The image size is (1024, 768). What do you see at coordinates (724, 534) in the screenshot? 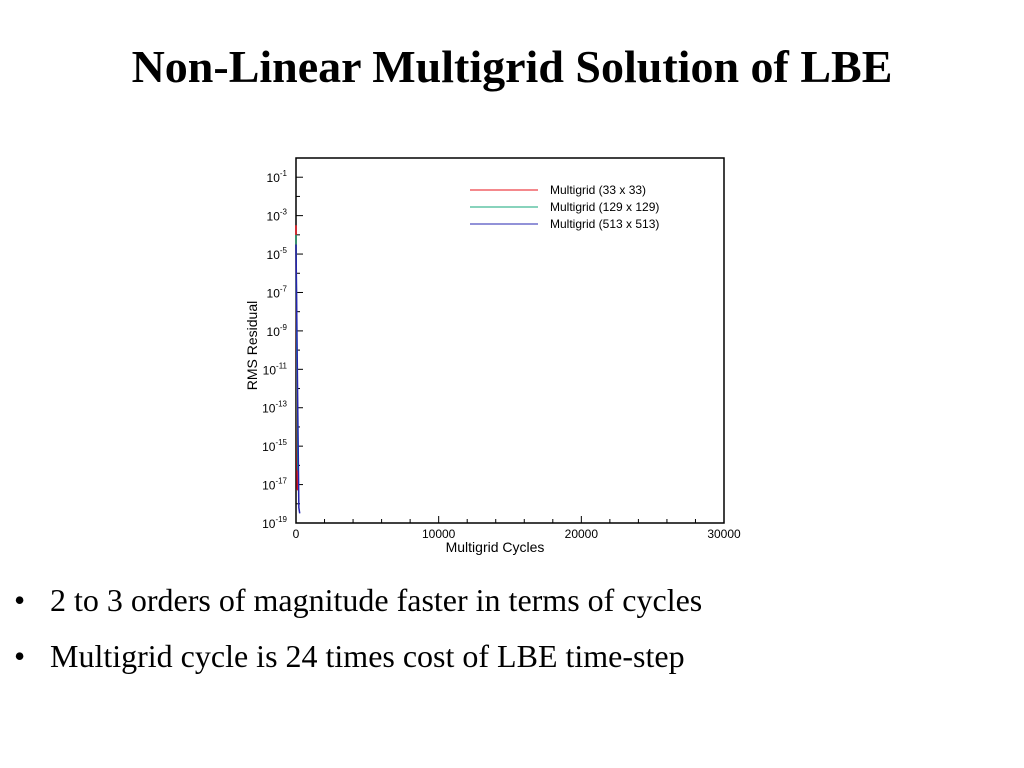
I see `x-tick-label: 30000` at bounding box center [724, 534].